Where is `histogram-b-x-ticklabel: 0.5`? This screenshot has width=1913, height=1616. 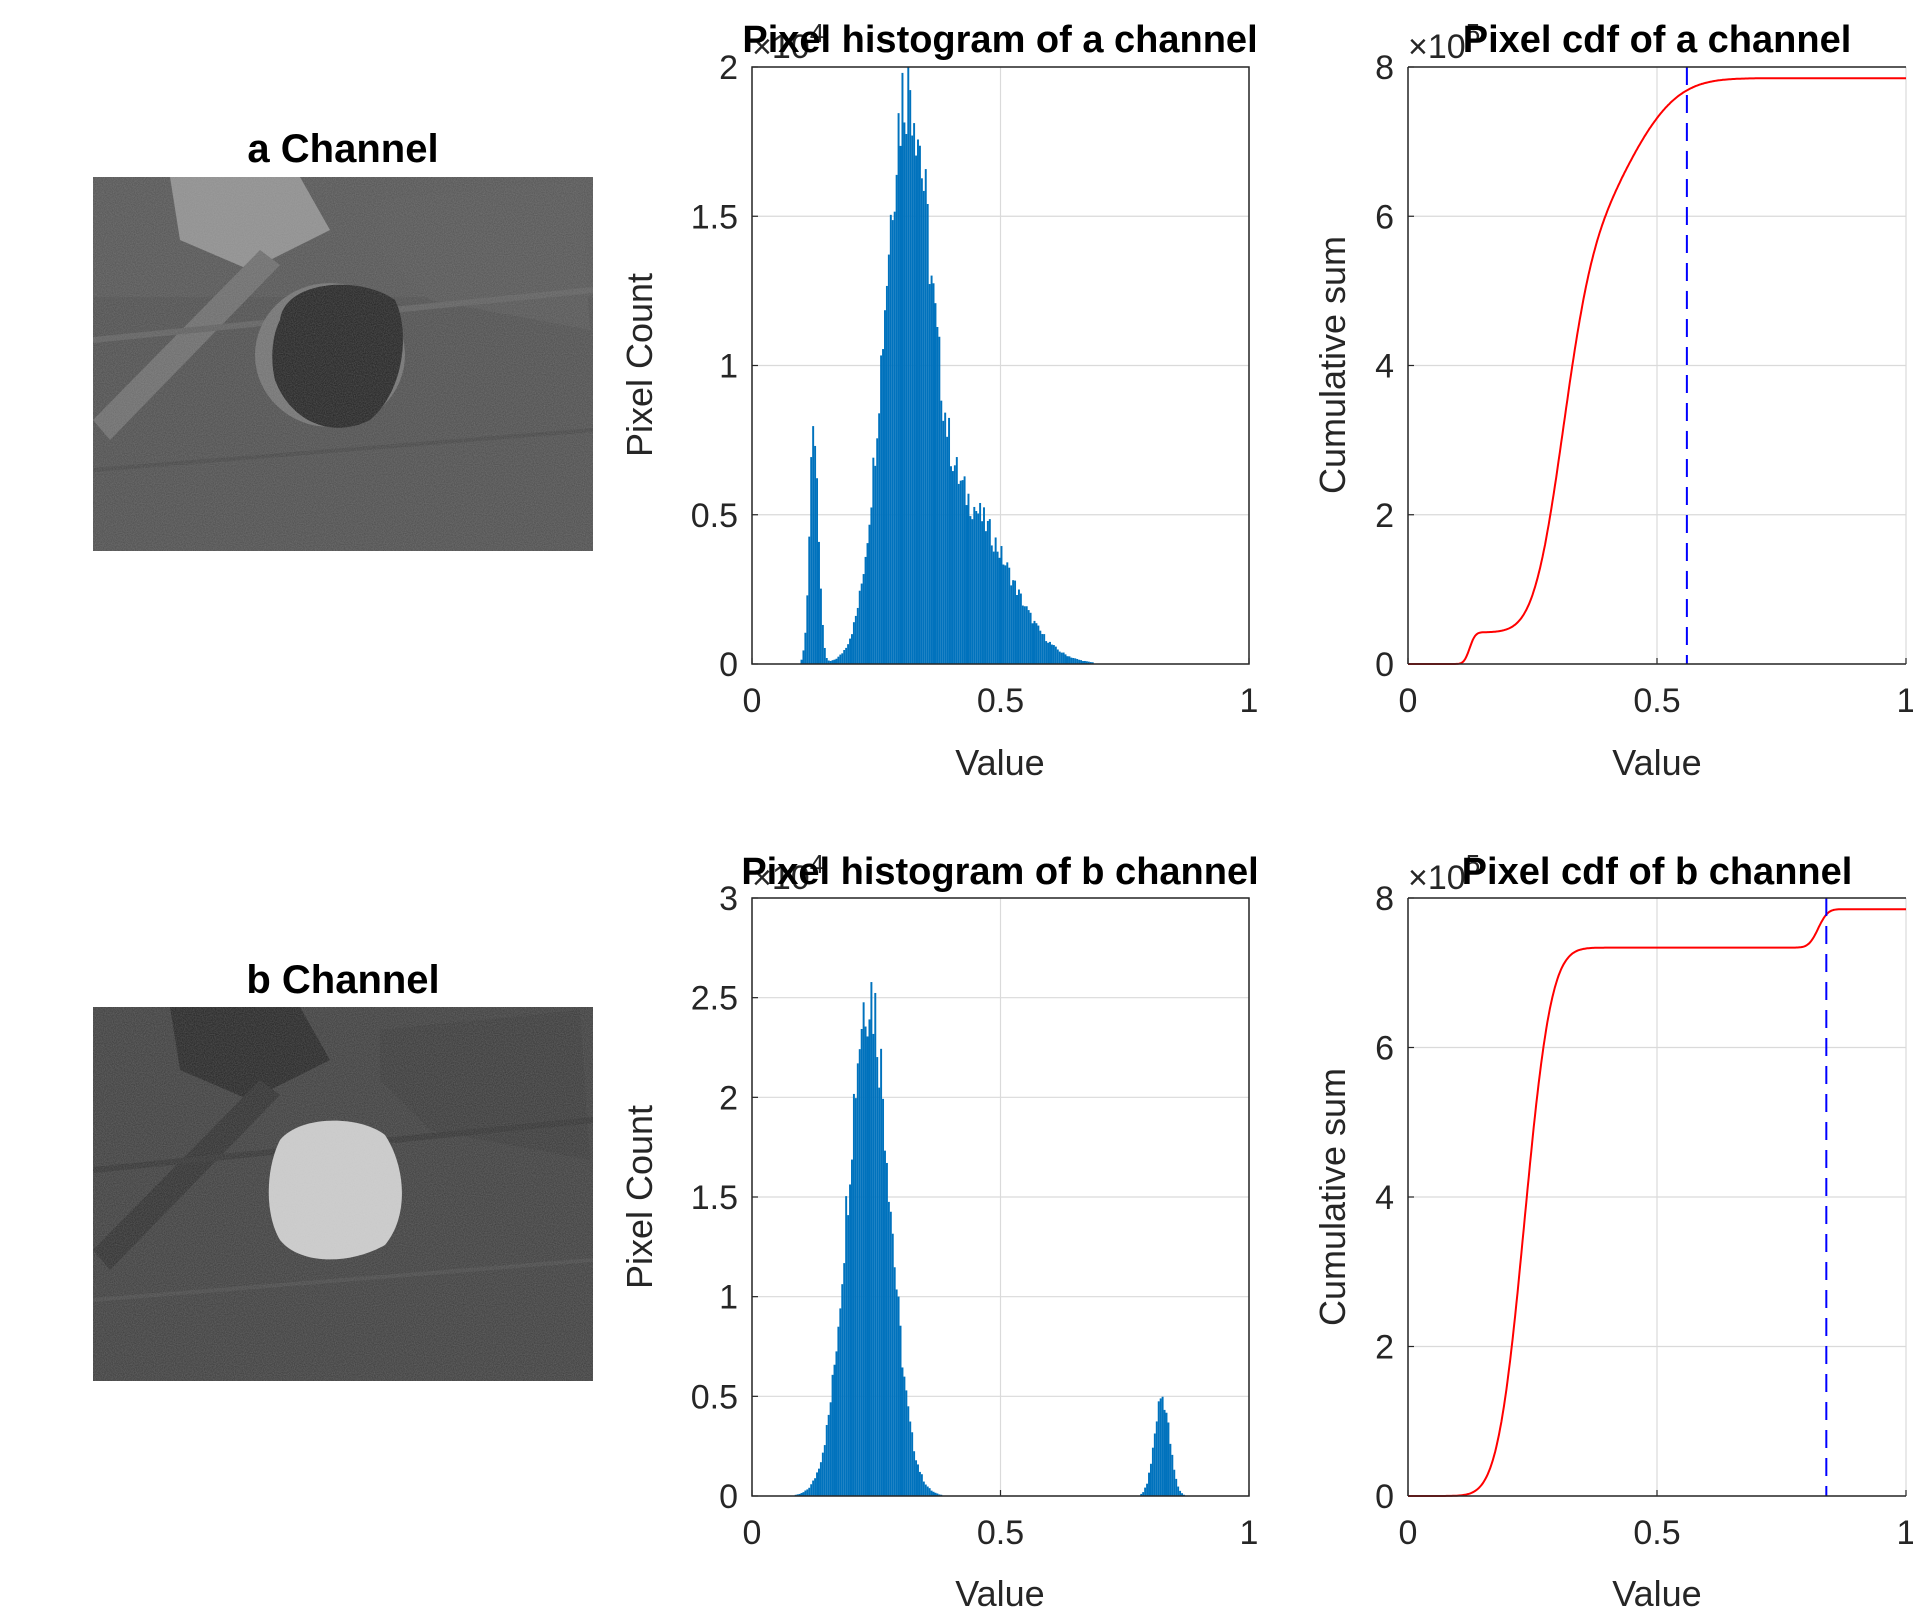 histogram-b-x-ticklabel: 0.5 is located at coordinates (1000, 1533).